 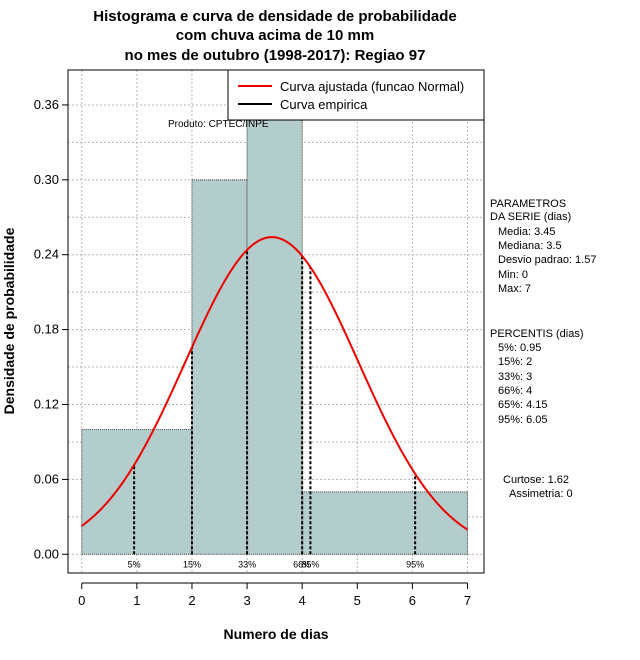 What do you see at coordinates (523, 405) in the screenshot?
I see `pct-85: 65%: 4.15` at bounding box center [523, 405].